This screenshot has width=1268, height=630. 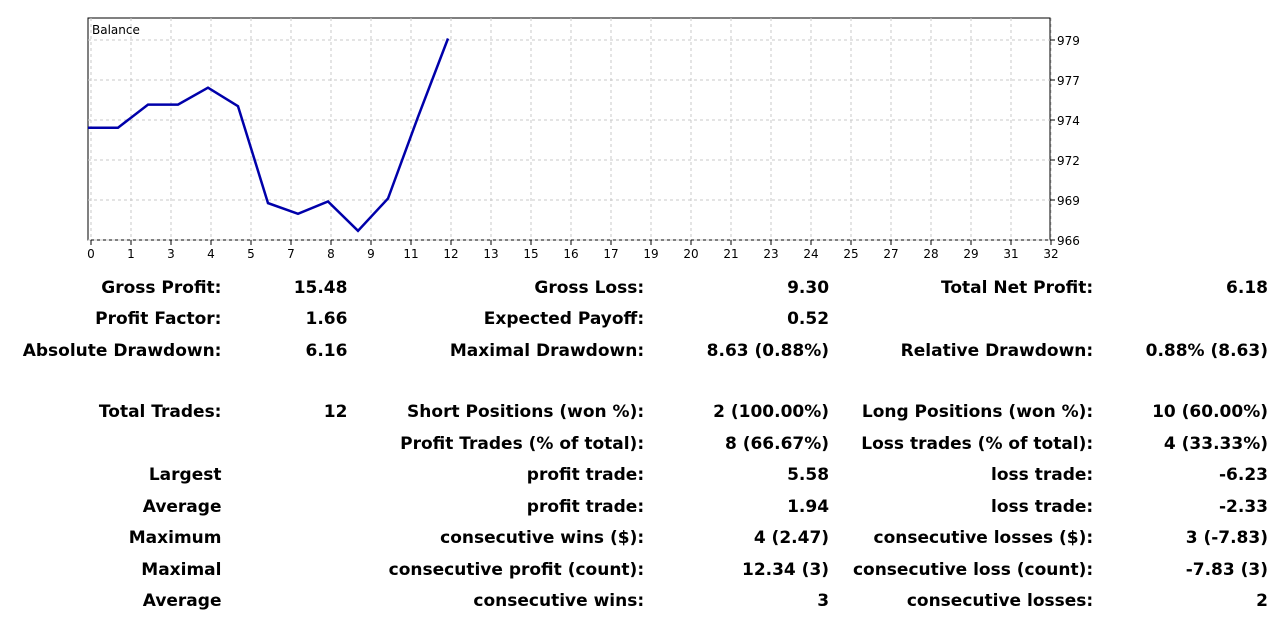 I want to click on stat-value-b: 9.30, so click(x=808, y=287).